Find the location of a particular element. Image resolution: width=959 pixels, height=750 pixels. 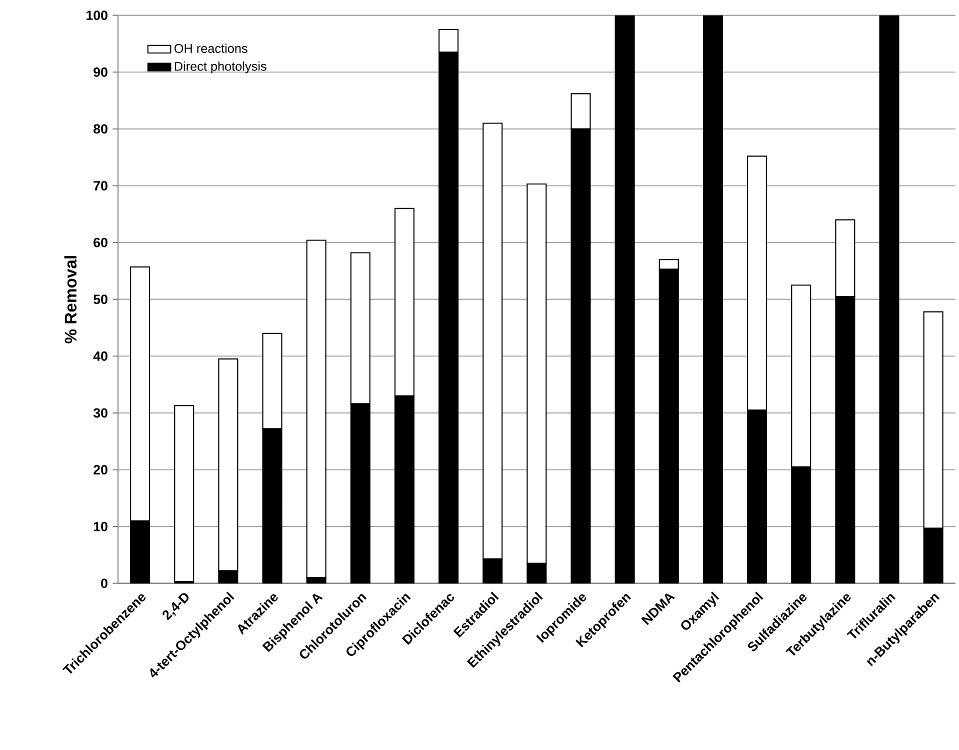

y-tick-label: 100 is located at coordinates (97, 15).